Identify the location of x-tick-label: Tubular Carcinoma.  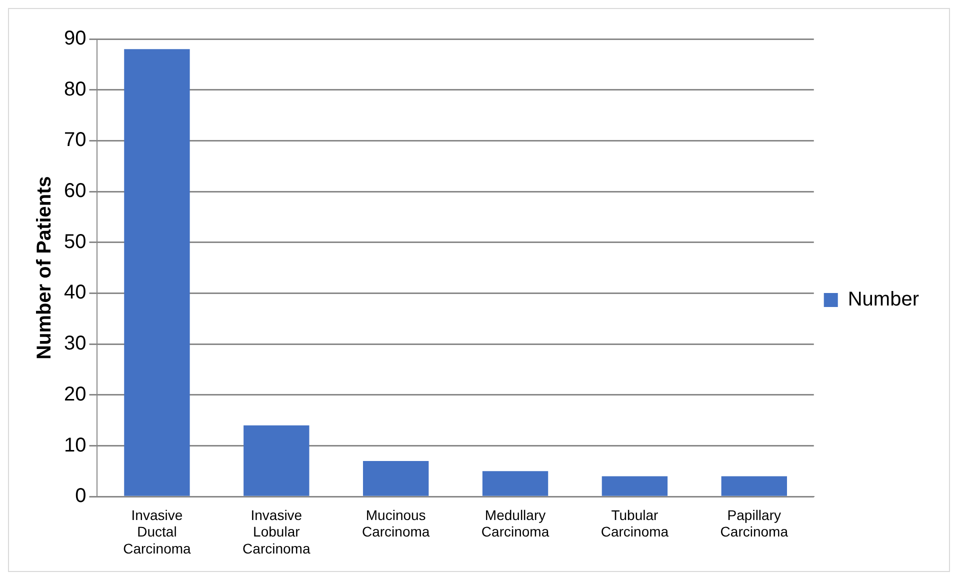
(634, 523).